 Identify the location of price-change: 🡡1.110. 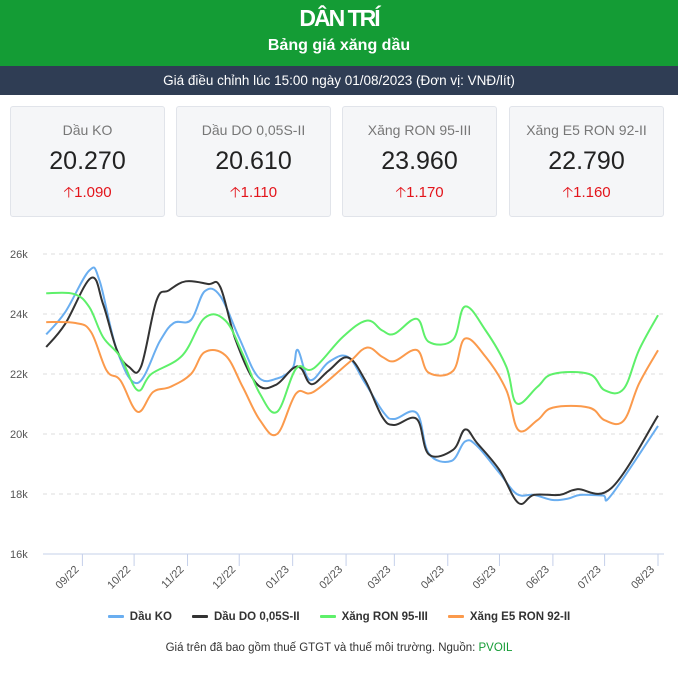
(253, 194).